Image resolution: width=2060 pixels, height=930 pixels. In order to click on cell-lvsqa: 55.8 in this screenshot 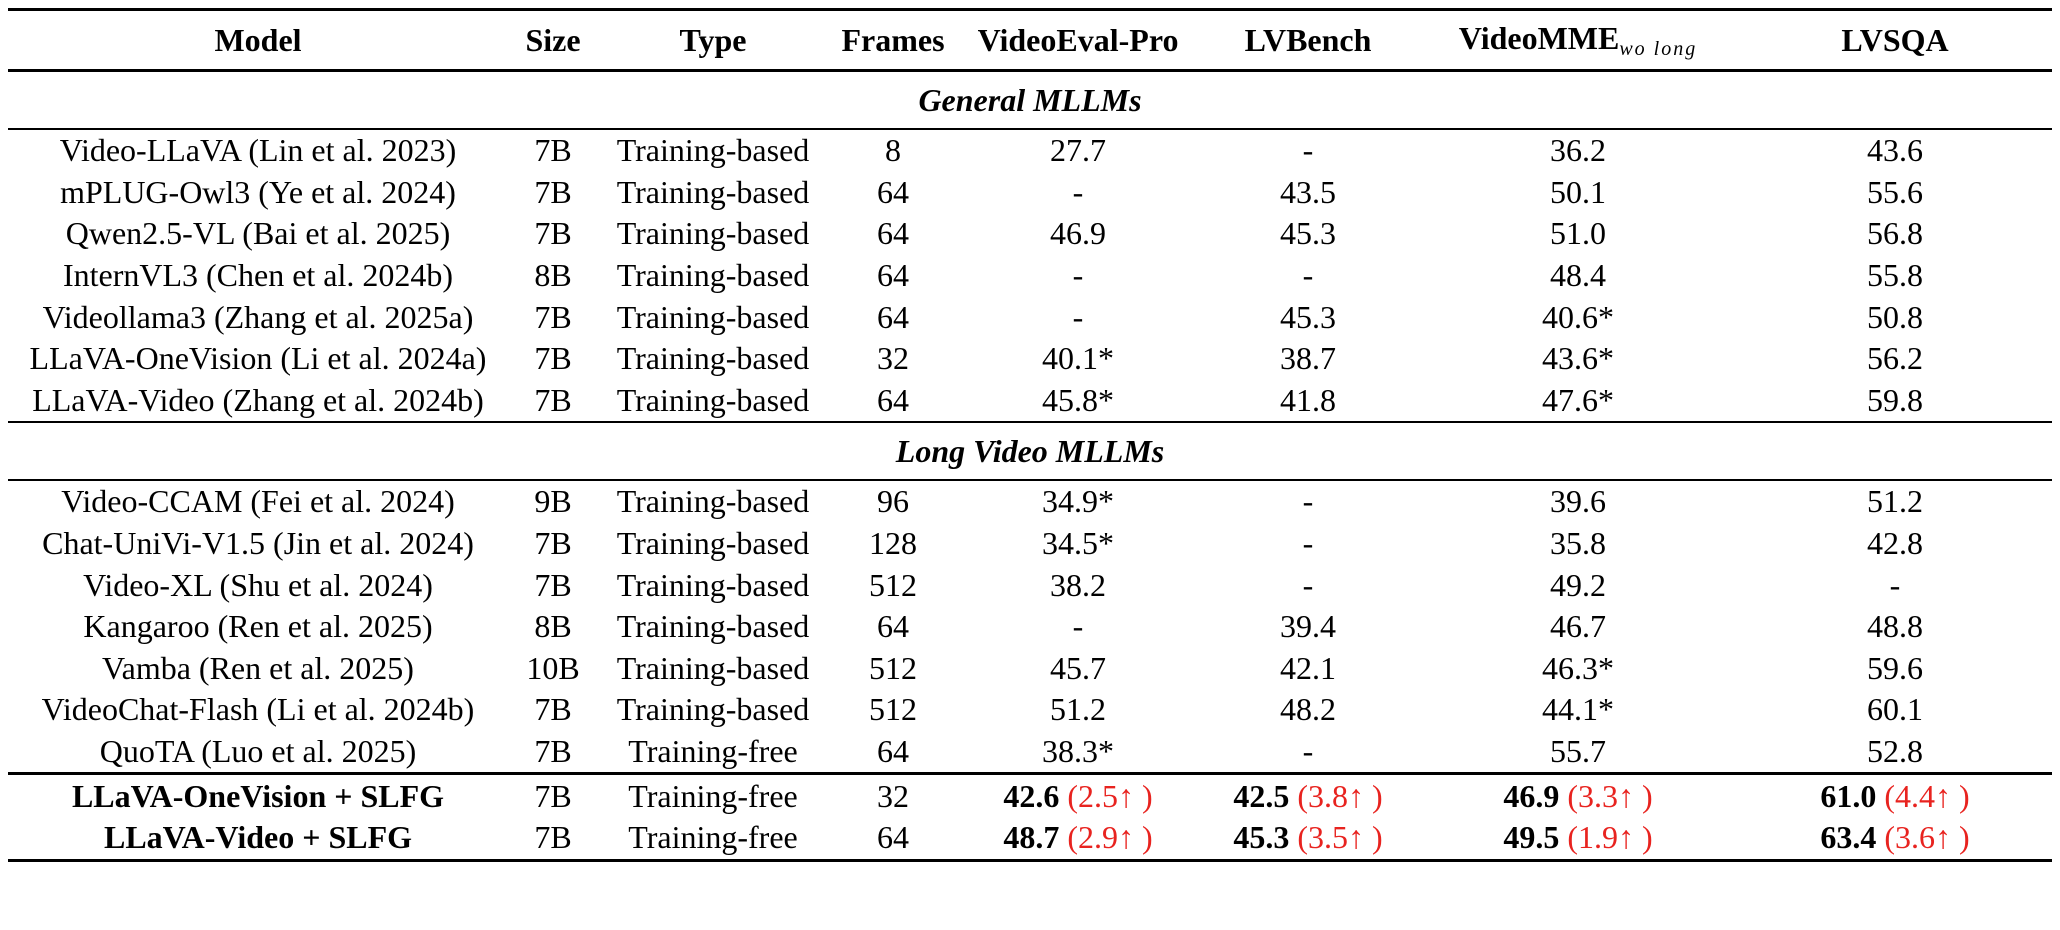, I will do `click(1895, 275)`.